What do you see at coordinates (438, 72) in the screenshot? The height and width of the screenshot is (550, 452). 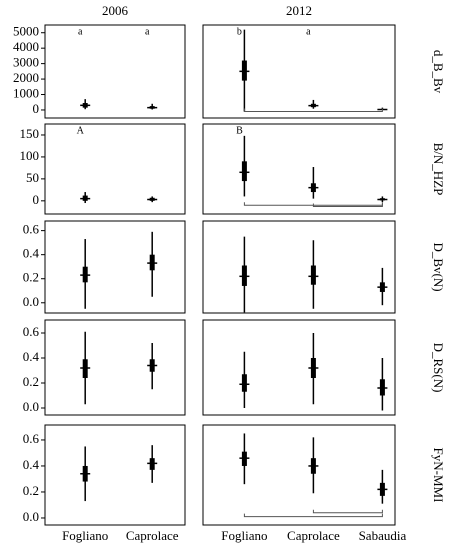 I see `row-label: d_B_Bv` at bounding box center [438, 72].